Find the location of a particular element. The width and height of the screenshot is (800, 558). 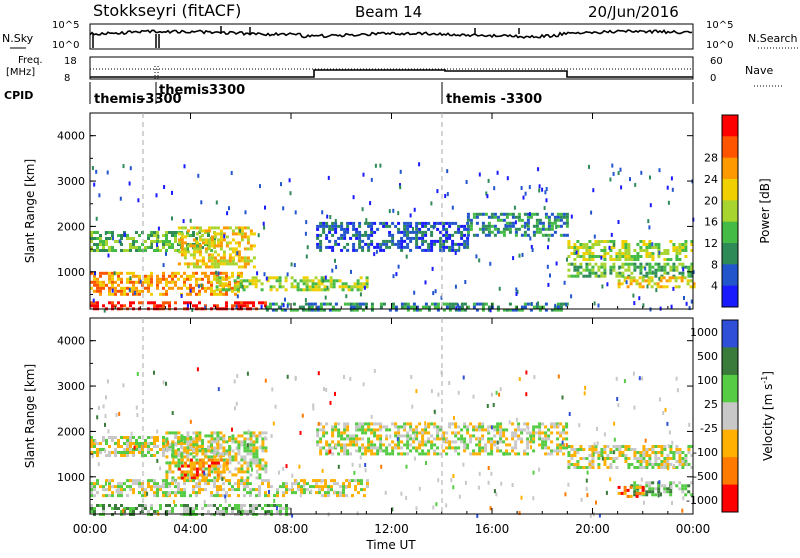

time-axis-label: Time UT is located at coordinates (390, 545).